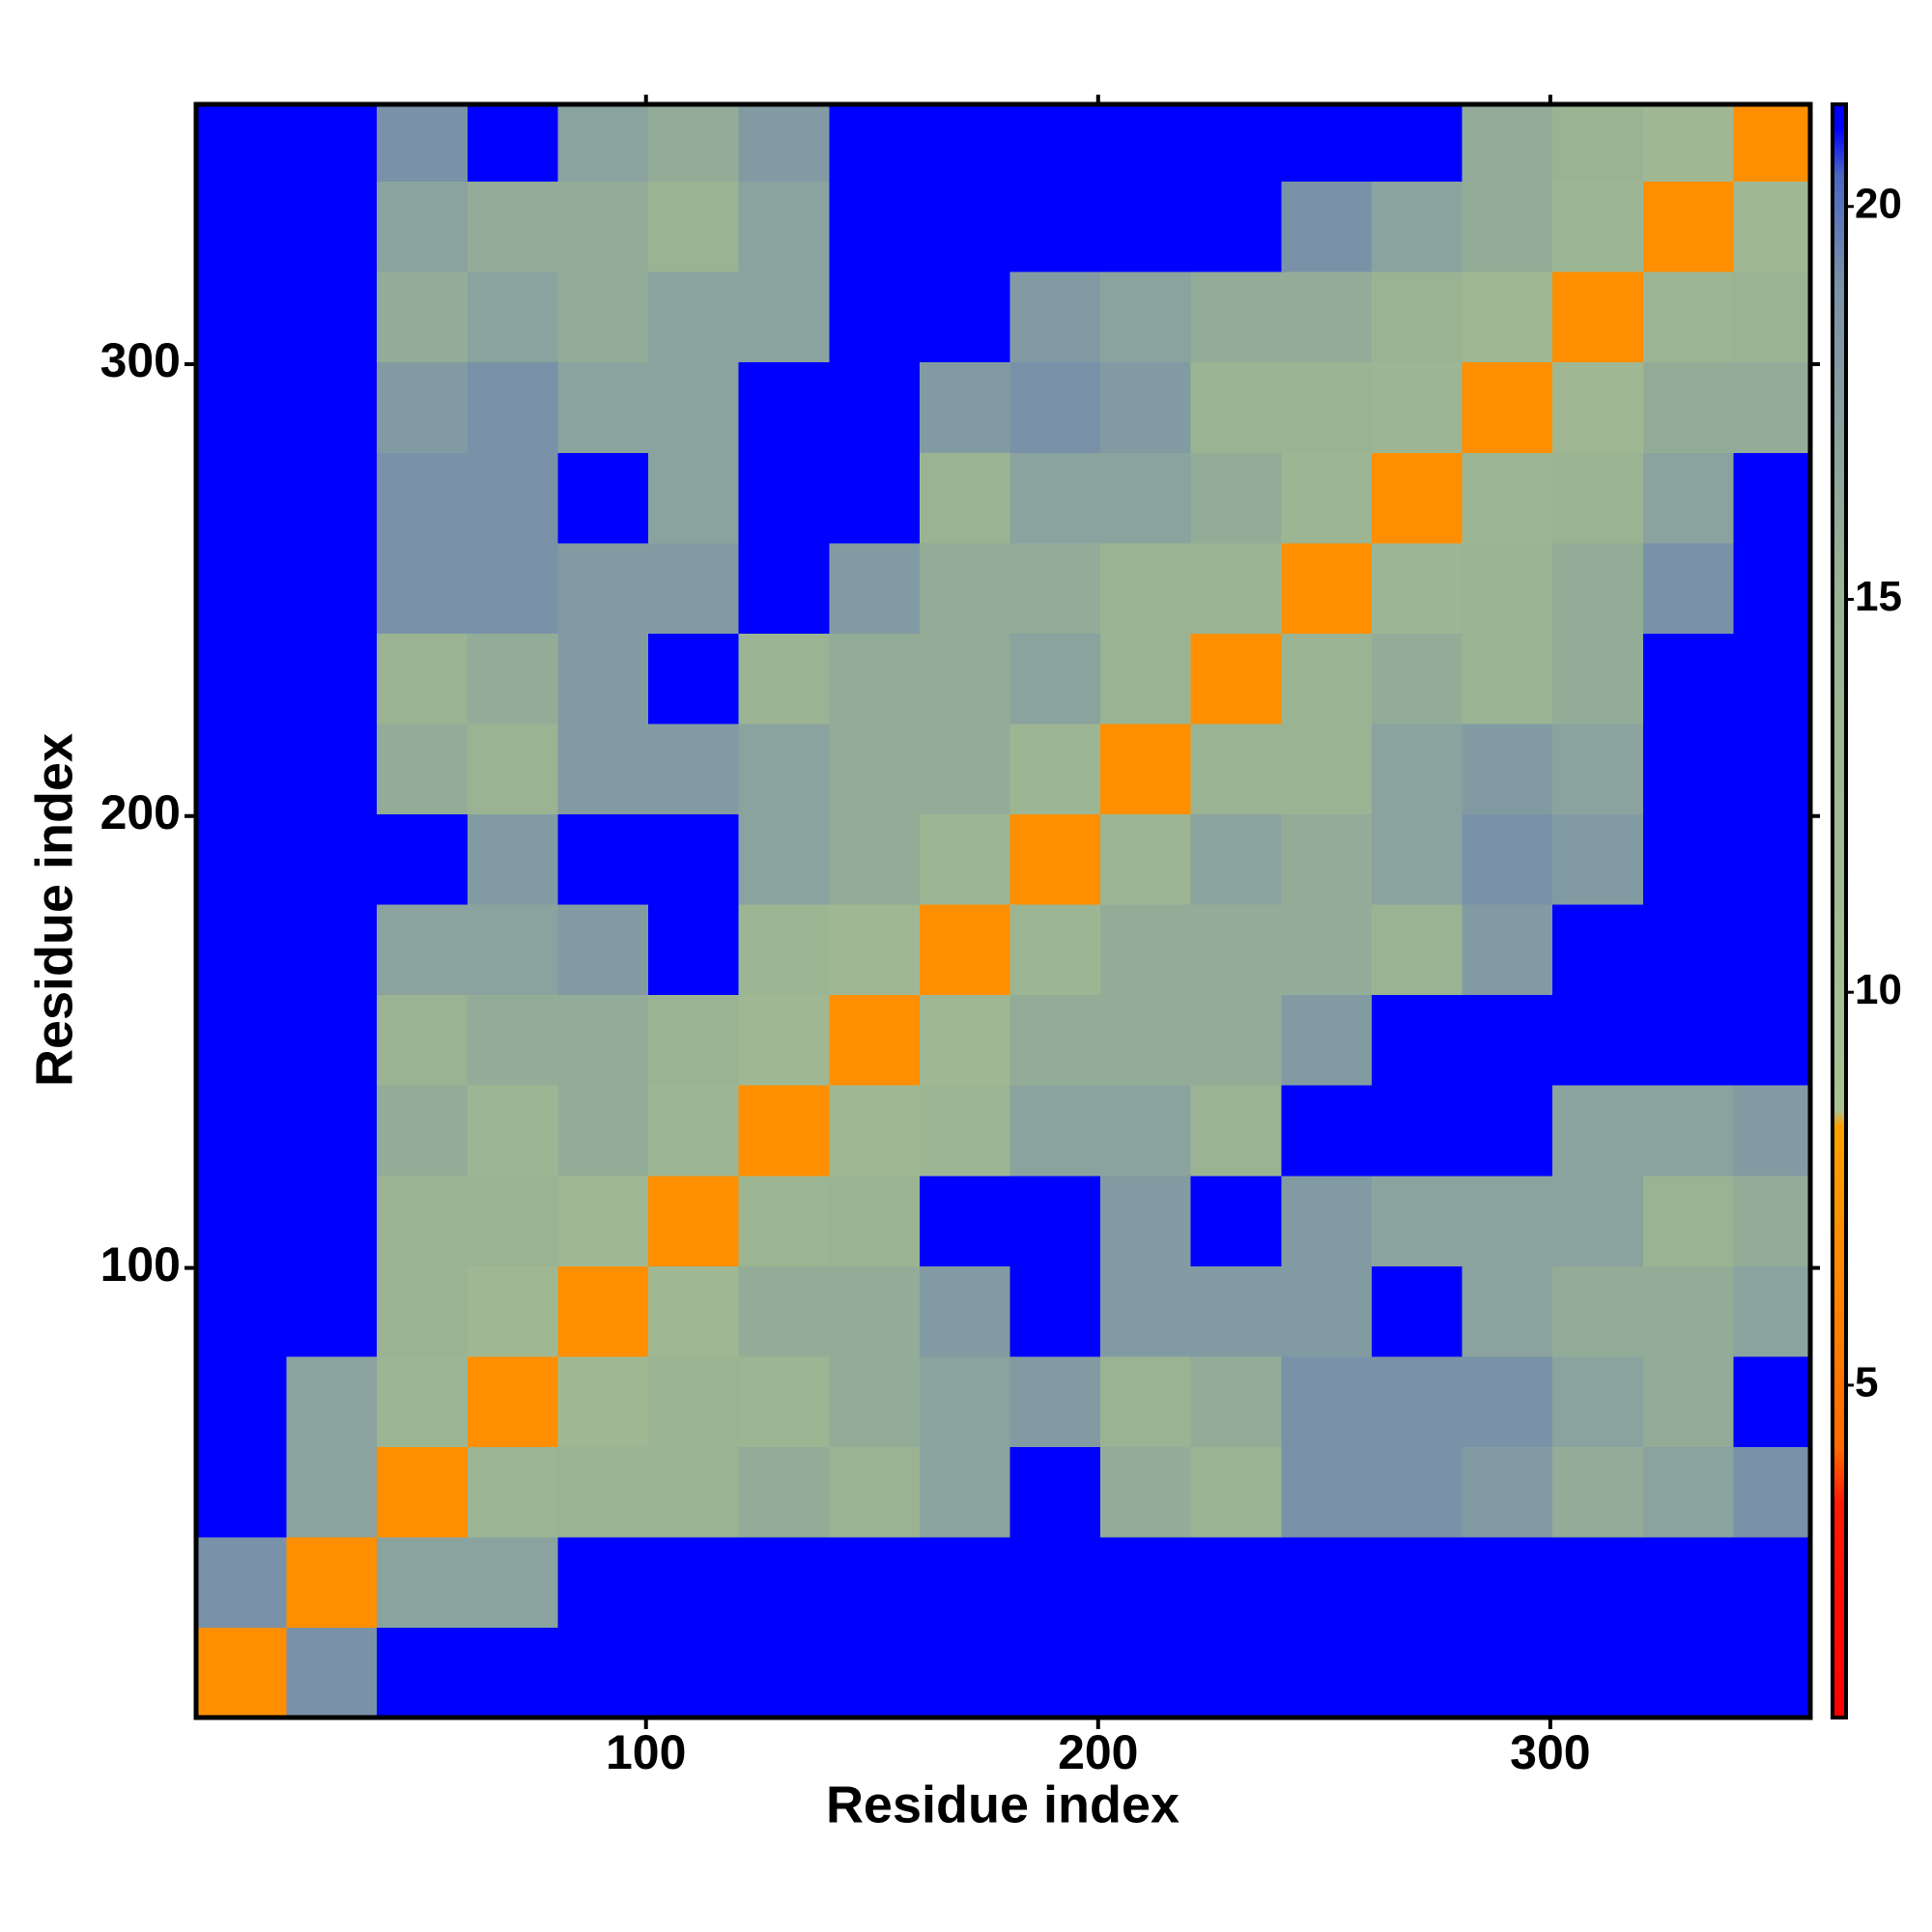  I want to click on x-tick-label: 300, so click(1550, 1752).